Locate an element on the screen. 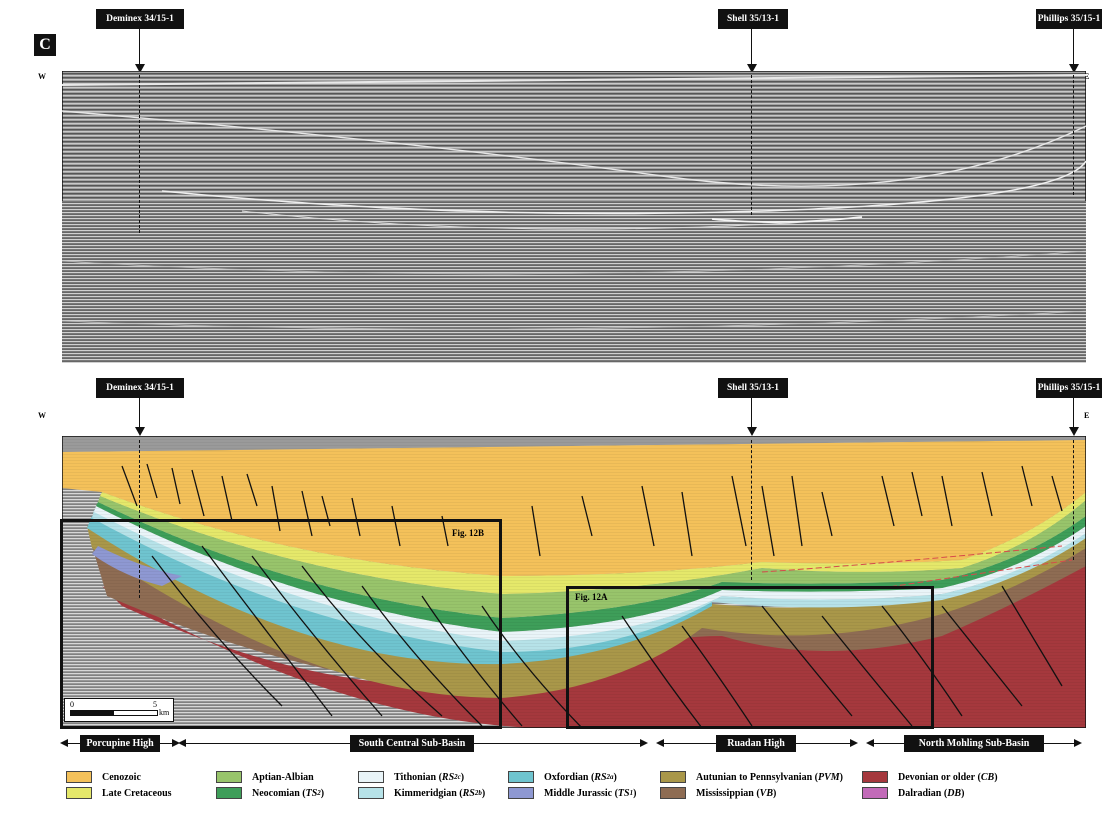  well-track-shell-bottom is located at coordinates (751, 510).